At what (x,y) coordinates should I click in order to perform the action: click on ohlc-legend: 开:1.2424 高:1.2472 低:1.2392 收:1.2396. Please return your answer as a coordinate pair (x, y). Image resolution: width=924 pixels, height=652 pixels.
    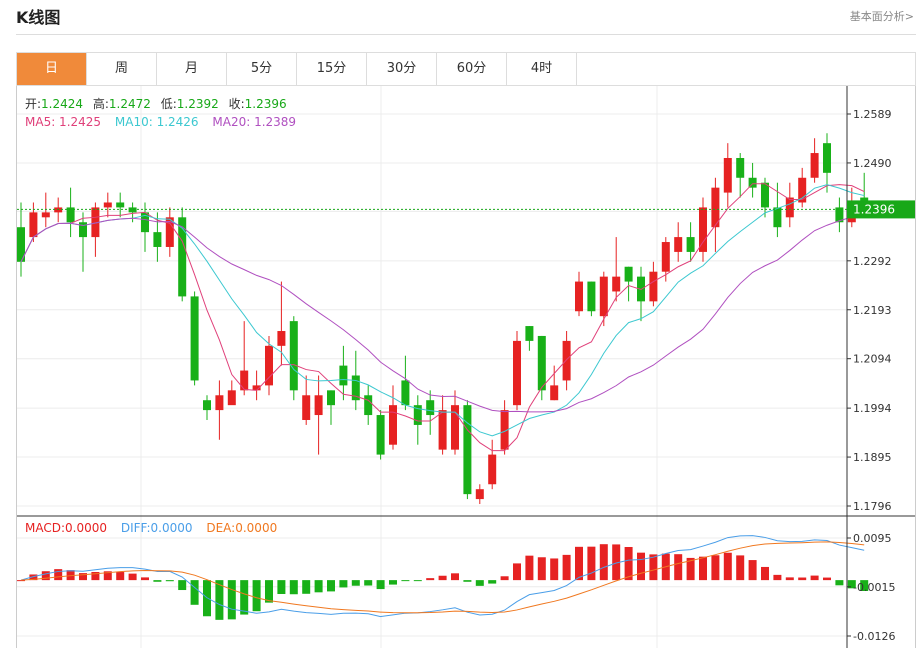
    Looking at the image, I should click on (156, 103).